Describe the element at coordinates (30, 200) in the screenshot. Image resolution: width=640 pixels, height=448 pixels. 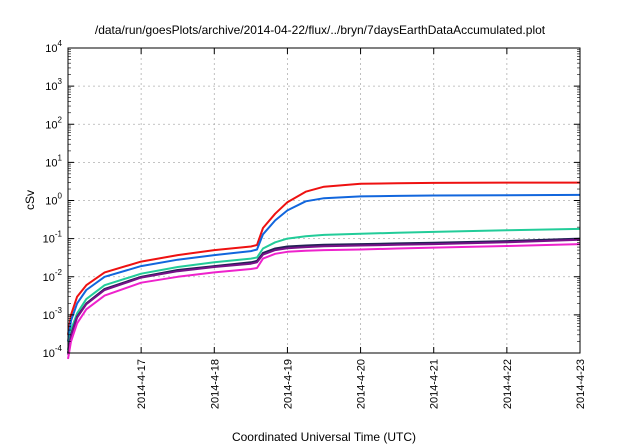
I see `y-axis-label: cSv` at that location.